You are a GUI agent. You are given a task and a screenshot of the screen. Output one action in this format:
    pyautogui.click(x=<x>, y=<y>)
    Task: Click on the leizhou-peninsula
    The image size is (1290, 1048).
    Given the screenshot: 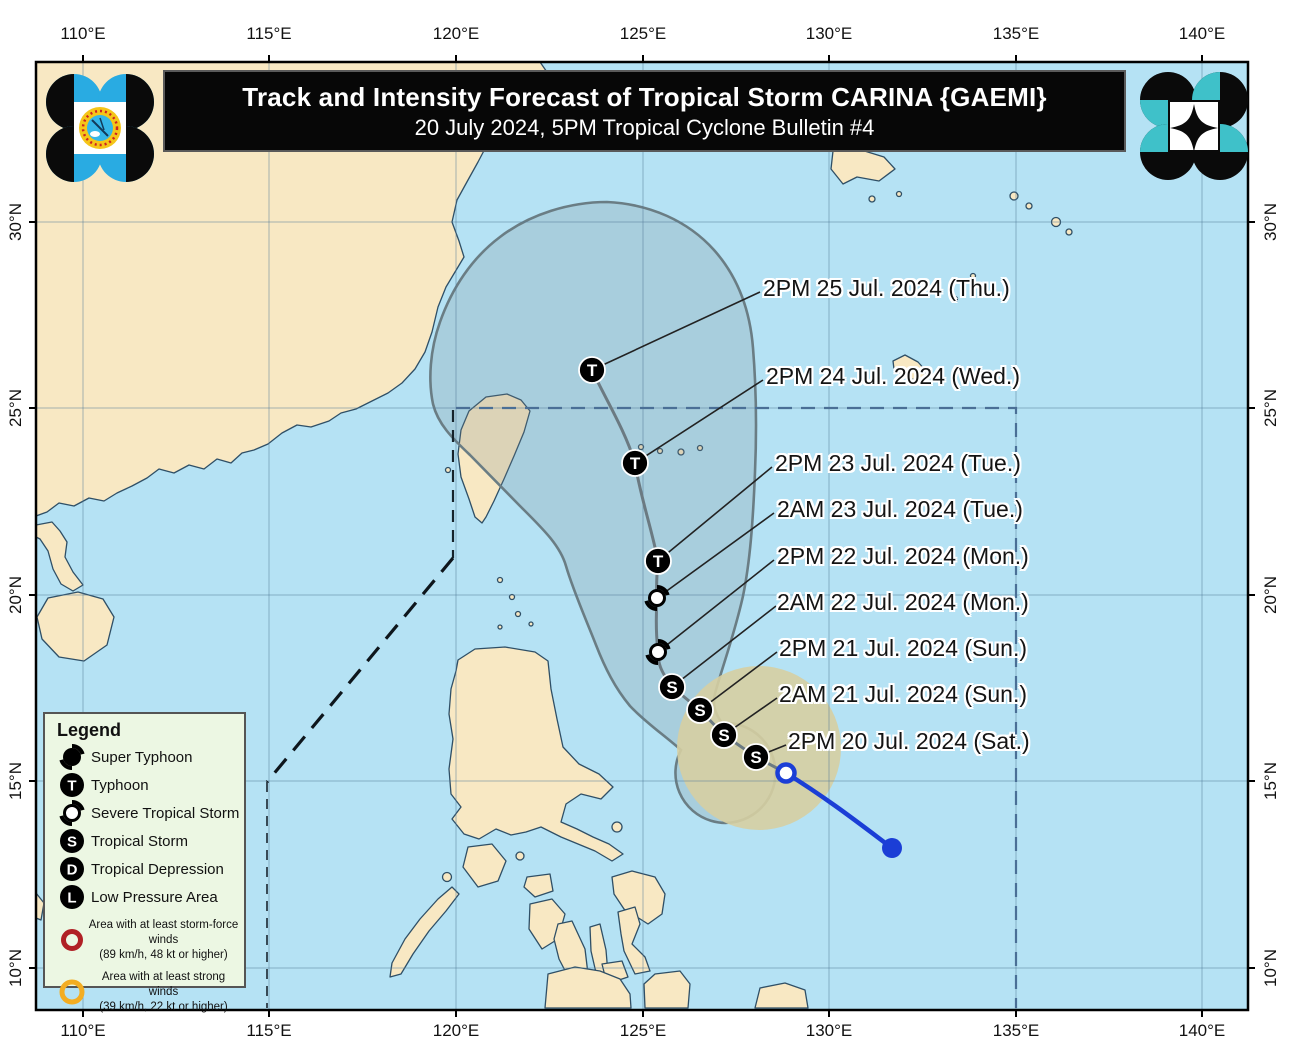 What is the action you would take?
    pyautogui.click(x=60, y=556)
    